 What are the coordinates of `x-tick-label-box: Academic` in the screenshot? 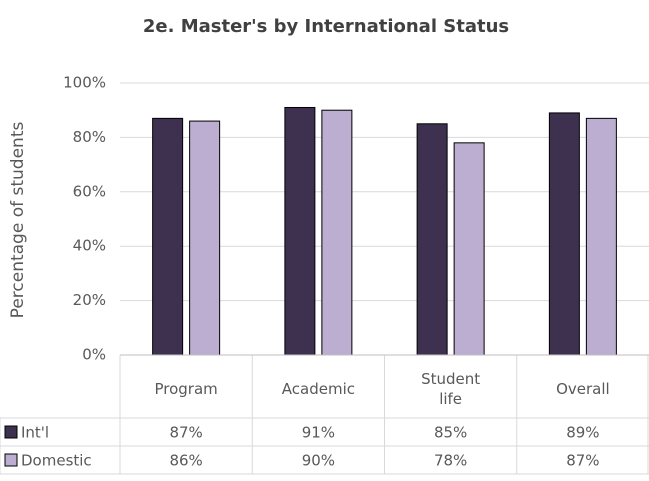 It's located at (318, 389).